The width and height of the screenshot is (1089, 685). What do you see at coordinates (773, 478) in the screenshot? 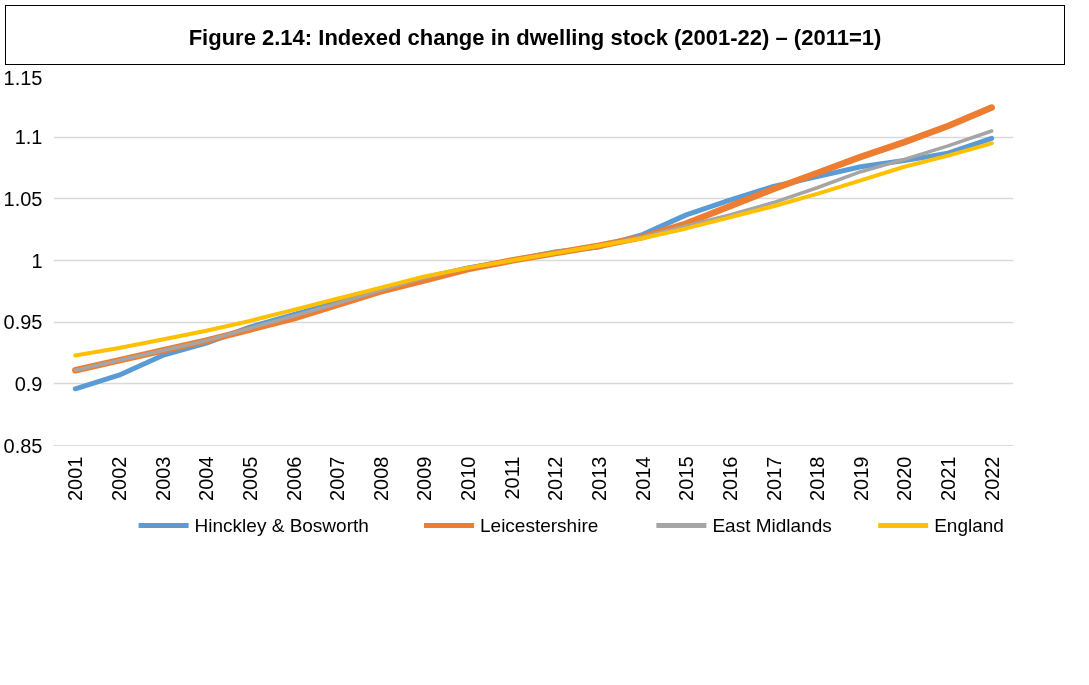
I see `x-tick-label: 2017` at bounding box center [773, 478].